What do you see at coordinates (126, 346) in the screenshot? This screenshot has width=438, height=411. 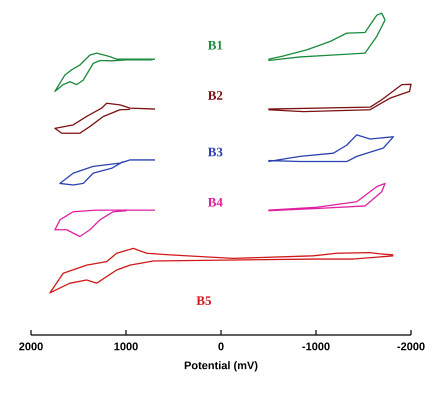 I see `x-tick-label: 1000` at bounding box center [126, 346].